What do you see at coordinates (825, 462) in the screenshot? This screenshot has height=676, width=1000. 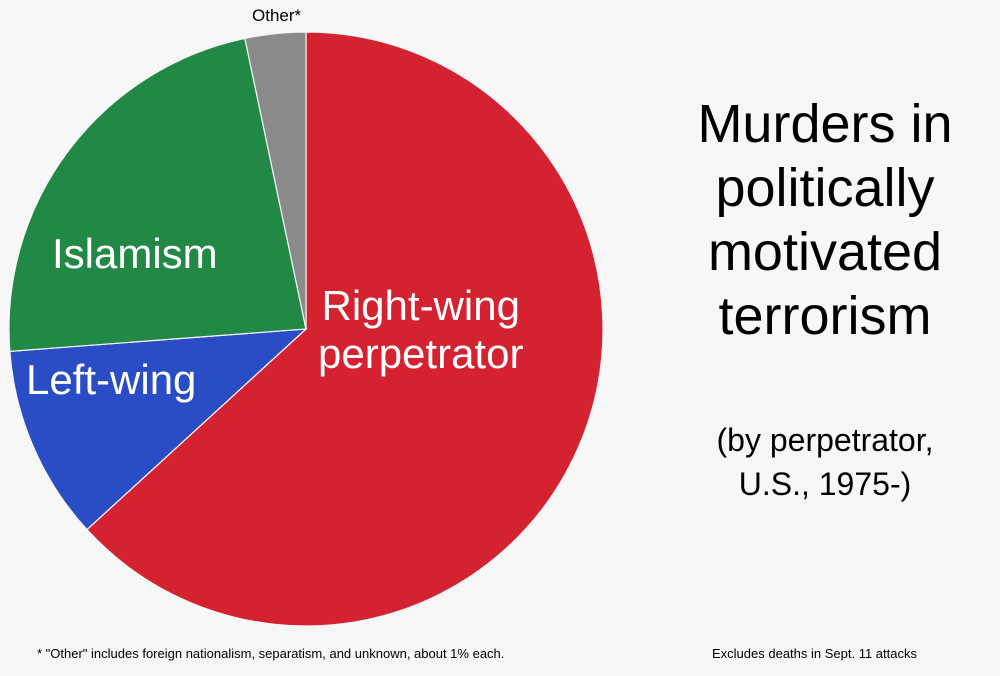 I see `chart-subtitle: (by perpetrator, U.S., 1975-)` at bounding box center [825, 462].